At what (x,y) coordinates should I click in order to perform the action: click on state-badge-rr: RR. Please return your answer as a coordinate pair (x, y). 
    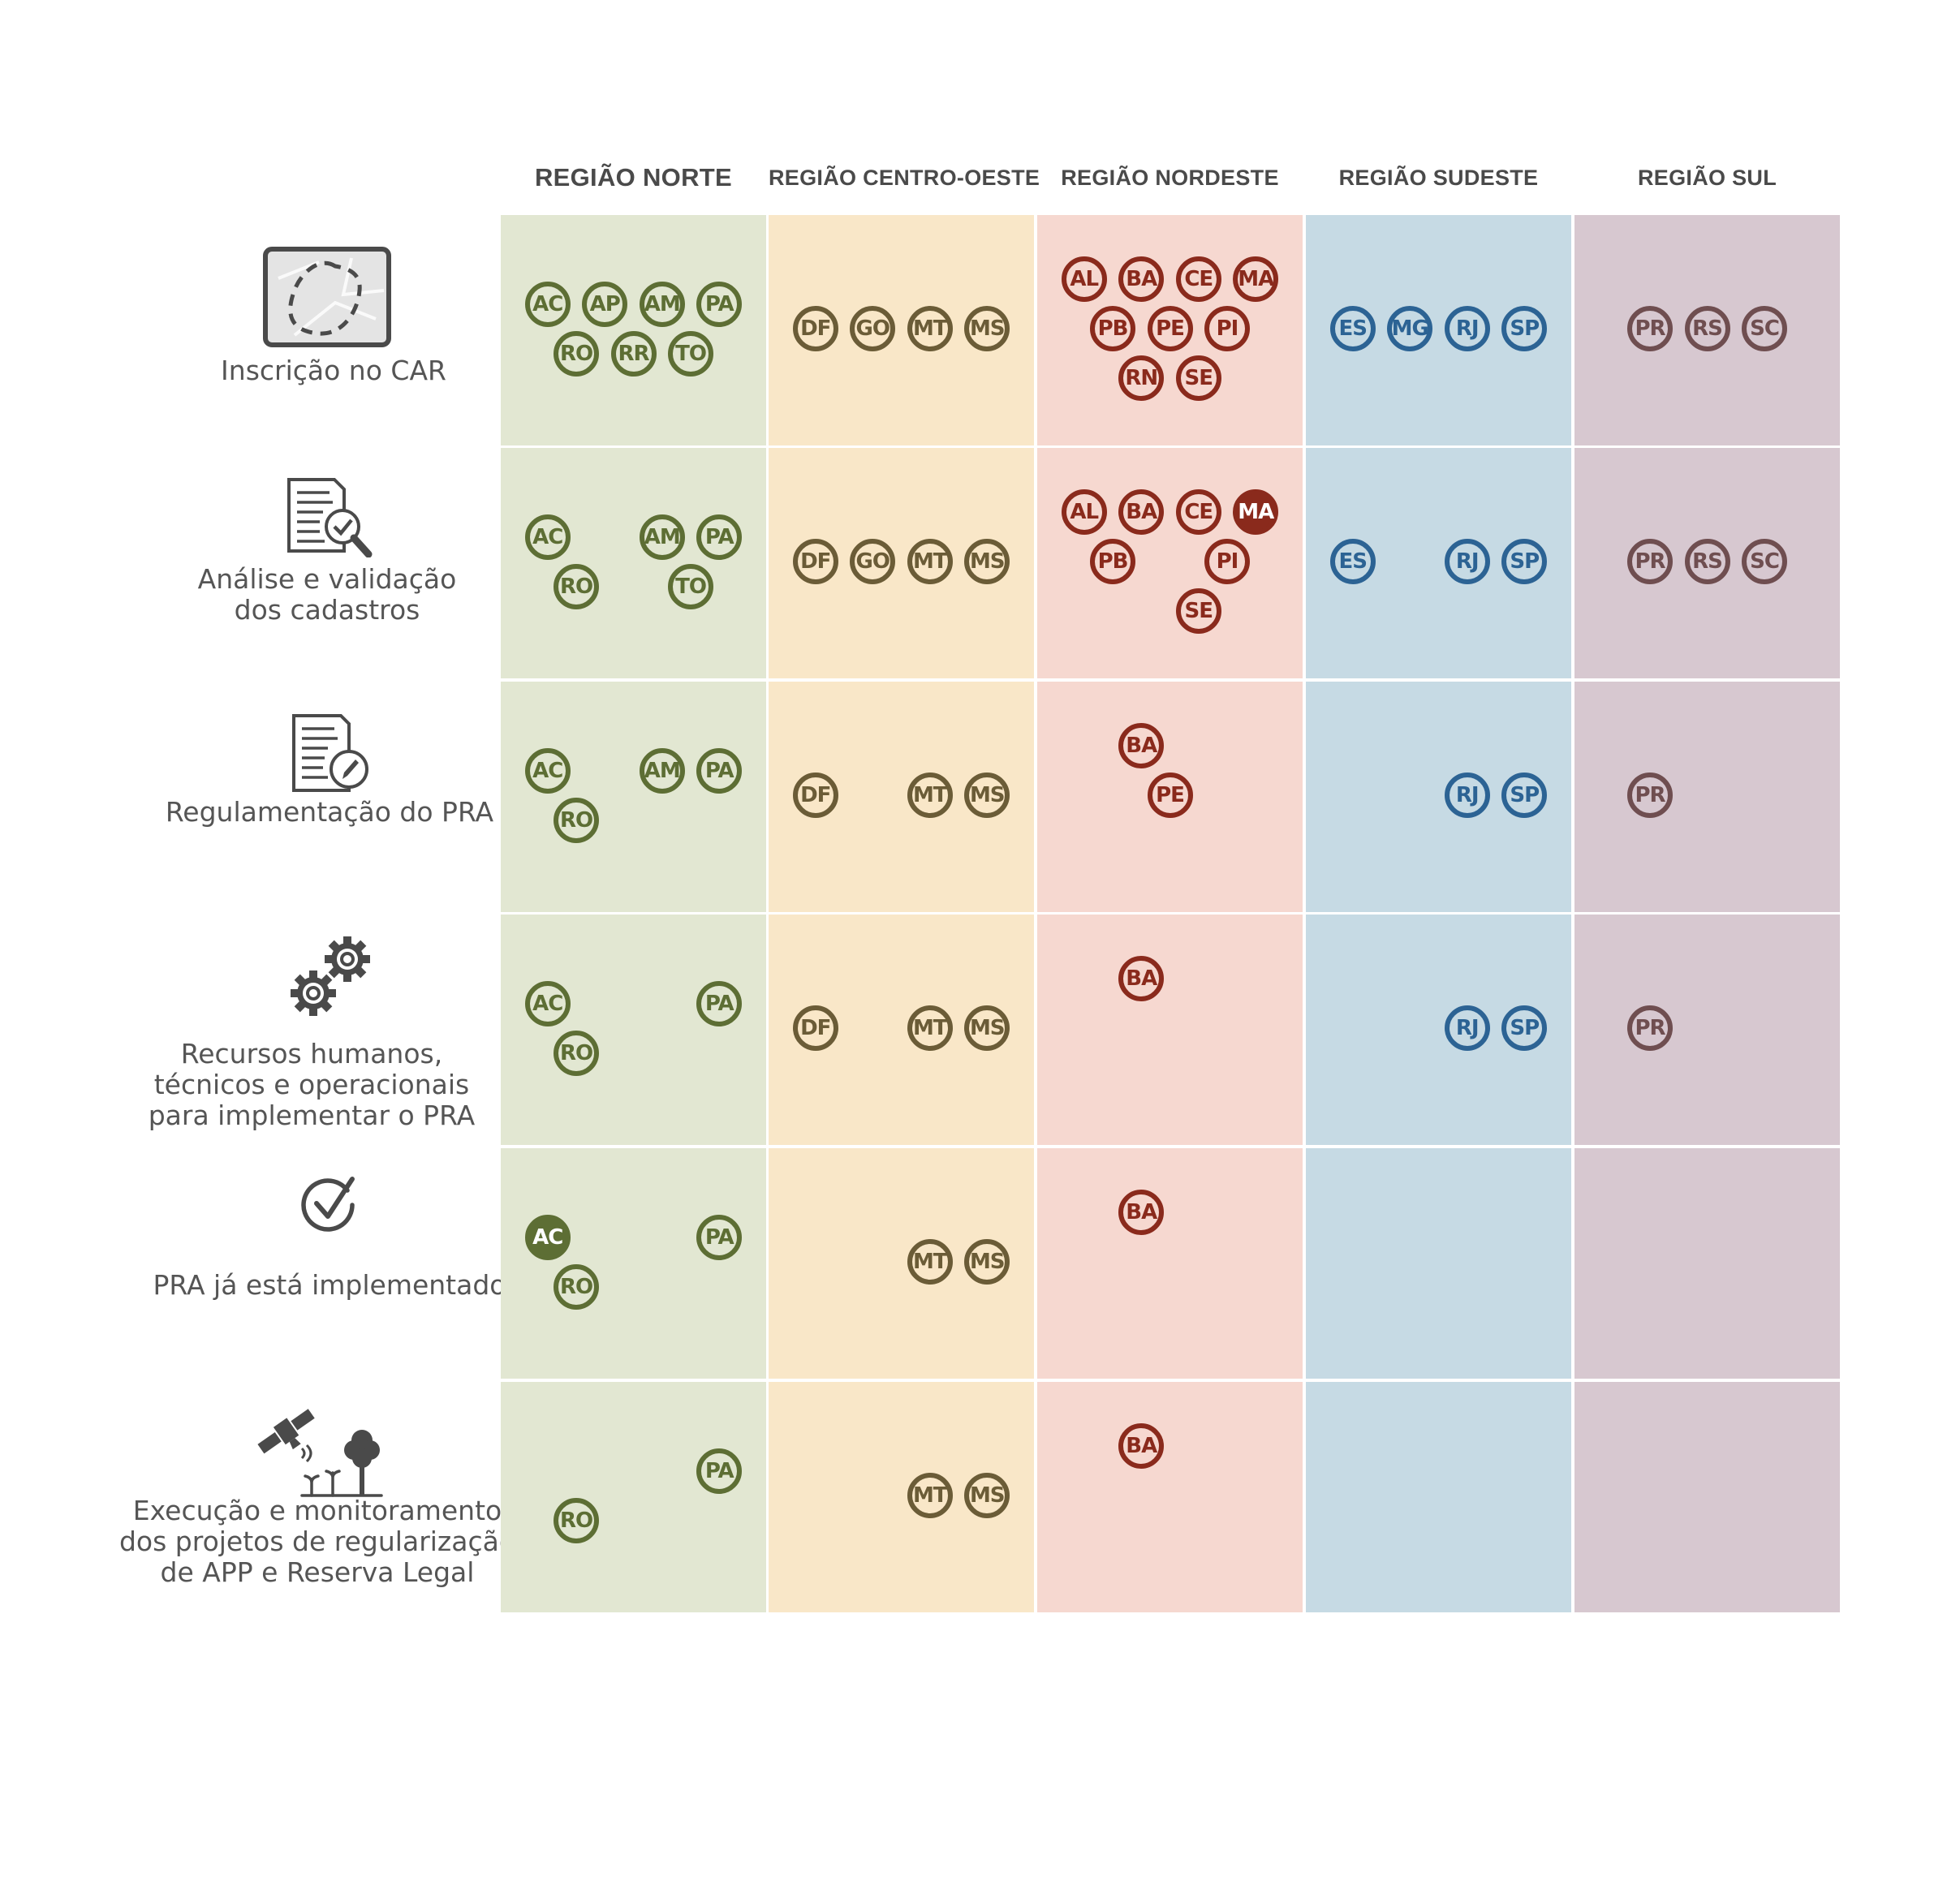
    Looking at the image, I should click on (633, 353).